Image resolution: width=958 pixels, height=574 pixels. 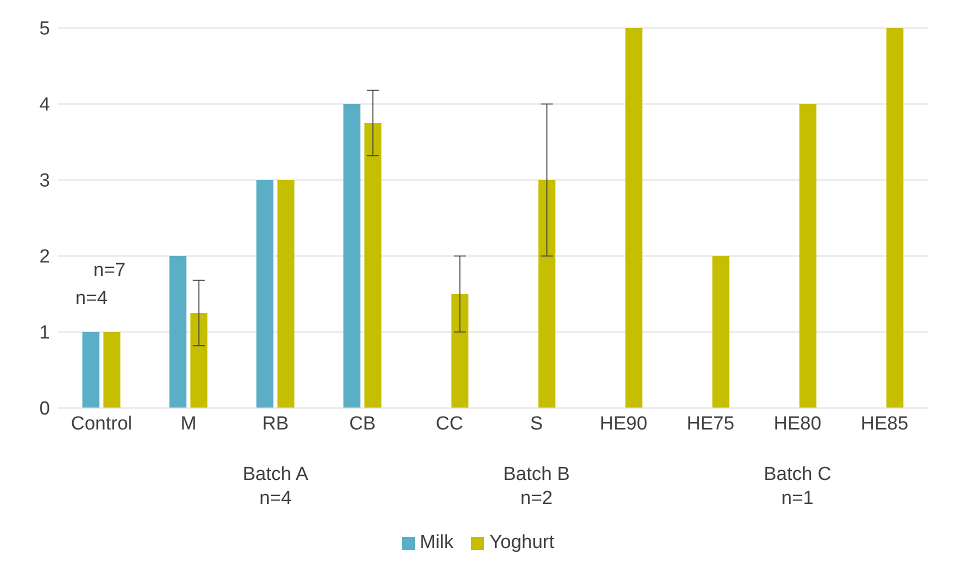 What do you see at coordinates (101, 423) in the screenshot?
I see `x-tick-label: Control` at bounding box center [101, 423].